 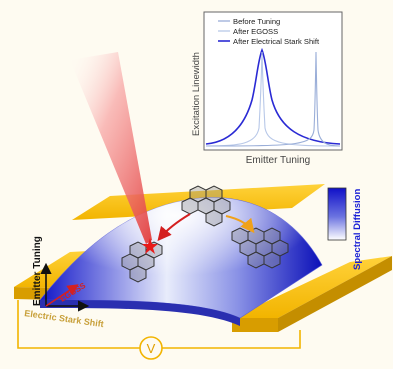 I want to click on molecule-top, so click(x=206, y=206).